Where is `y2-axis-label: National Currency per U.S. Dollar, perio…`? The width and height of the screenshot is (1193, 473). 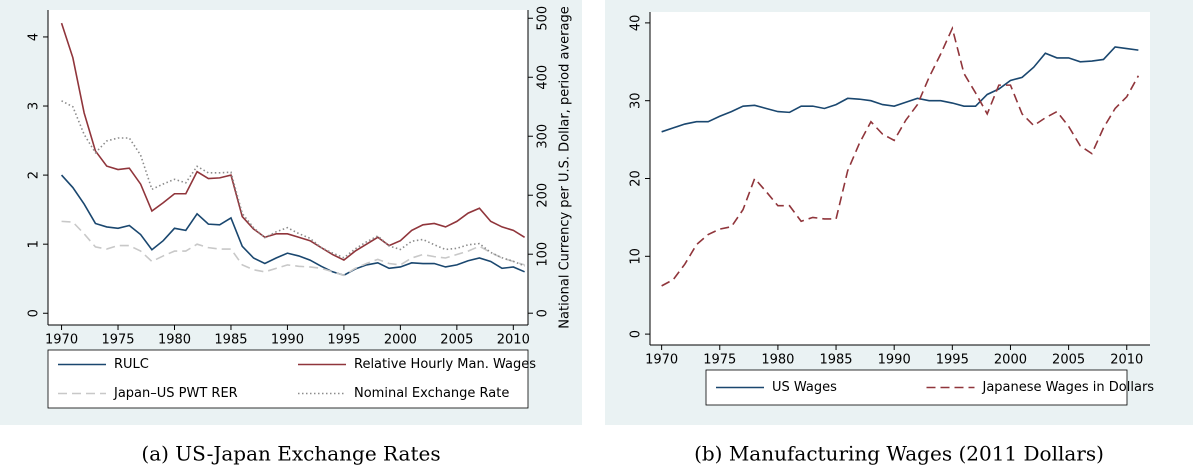
y2-axis-label: National Currency per U.S. Dollar, perio… is located at coordinates (565, 167).